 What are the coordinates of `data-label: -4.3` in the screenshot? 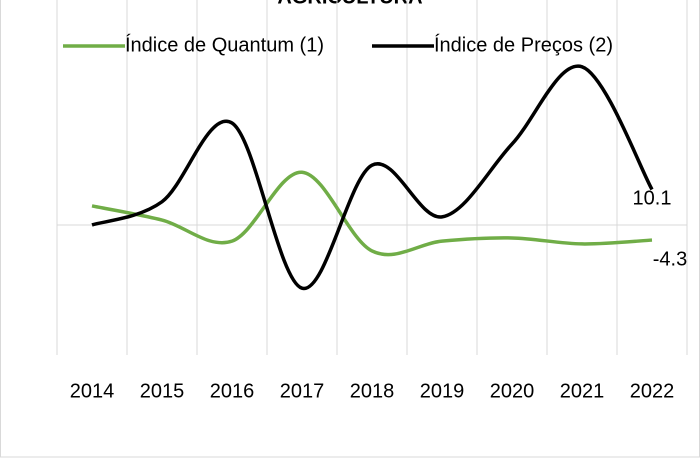 It's located at (670, 259).